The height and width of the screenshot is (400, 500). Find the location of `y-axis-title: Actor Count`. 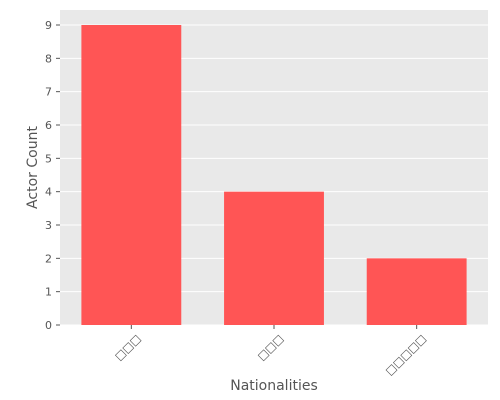

y-axis-title: Actor Count is located at coordinates (33, 167).